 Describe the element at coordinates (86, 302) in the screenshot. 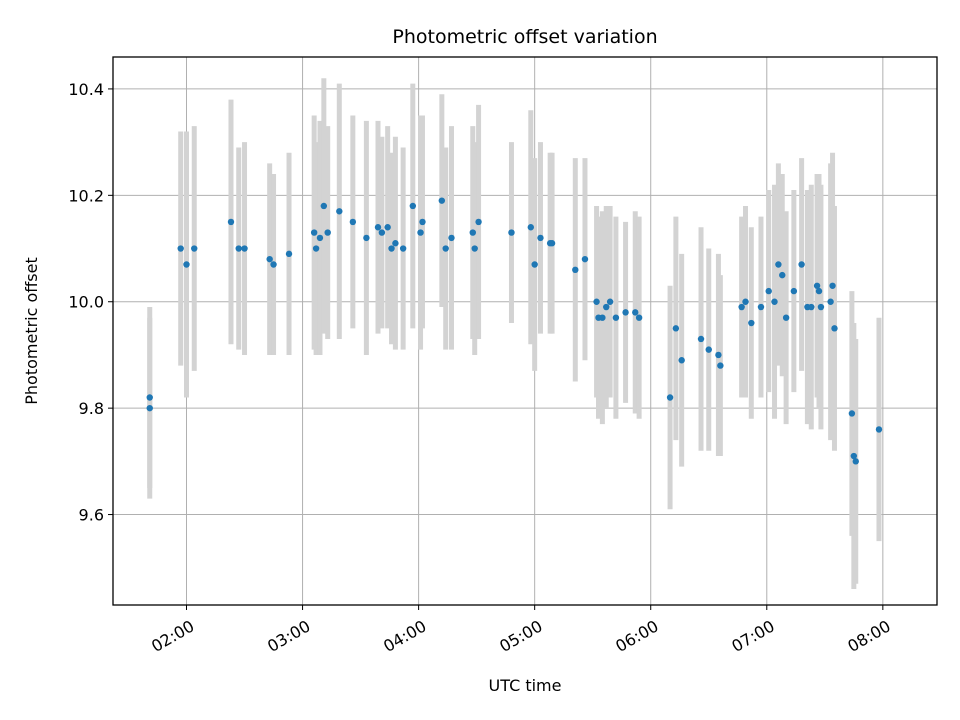

I see `y-tick-label: 10.0` at that location.